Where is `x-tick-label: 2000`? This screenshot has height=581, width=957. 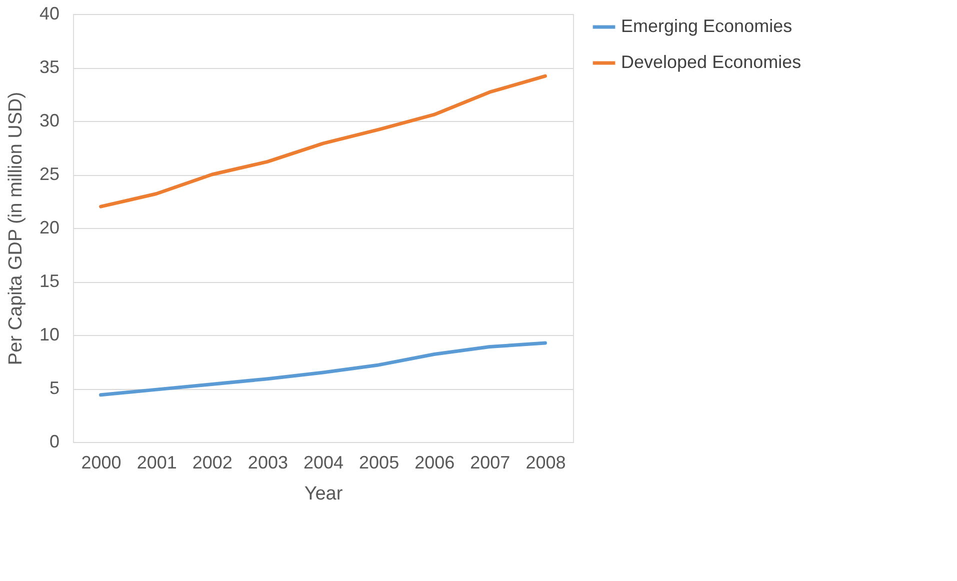 x-tick-label: 2000 is located at coordinates (101, 462).